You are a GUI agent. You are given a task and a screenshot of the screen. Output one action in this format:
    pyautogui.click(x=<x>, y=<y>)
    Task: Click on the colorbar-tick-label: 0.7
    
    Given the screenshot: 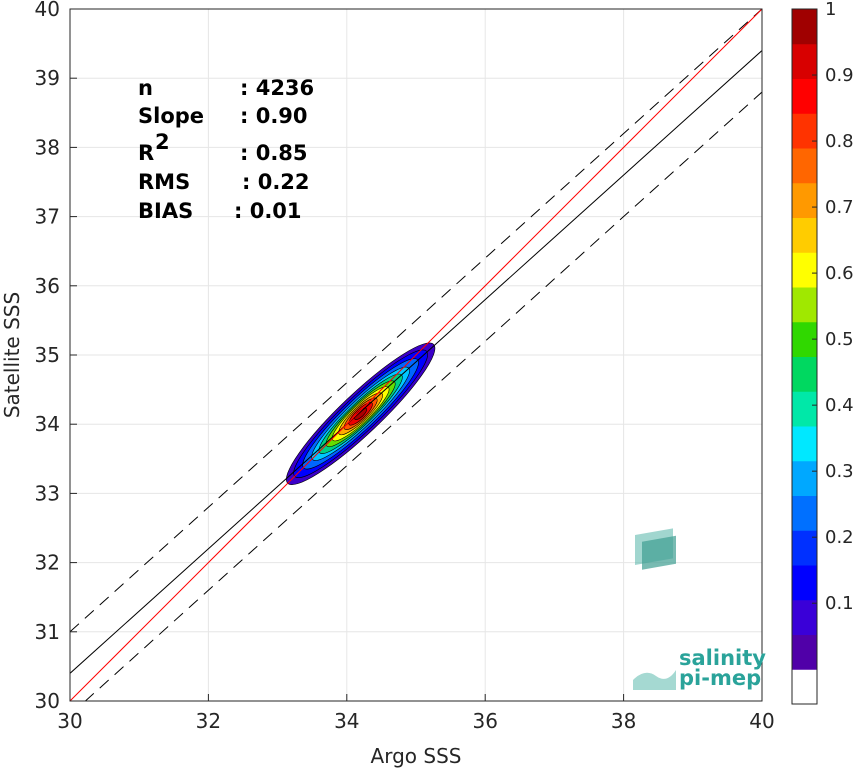 What is the action you would take?
    pyautogui.click(x=839, y=207)
    